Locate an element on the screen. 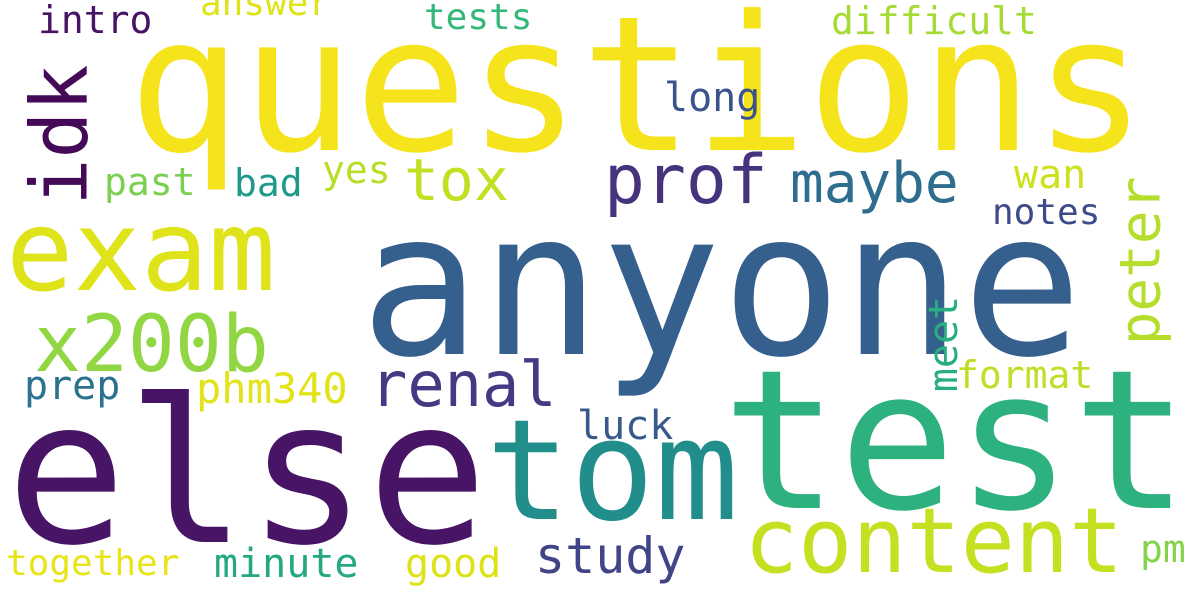  word-notes: notes is located at coordinates (1046, 212).